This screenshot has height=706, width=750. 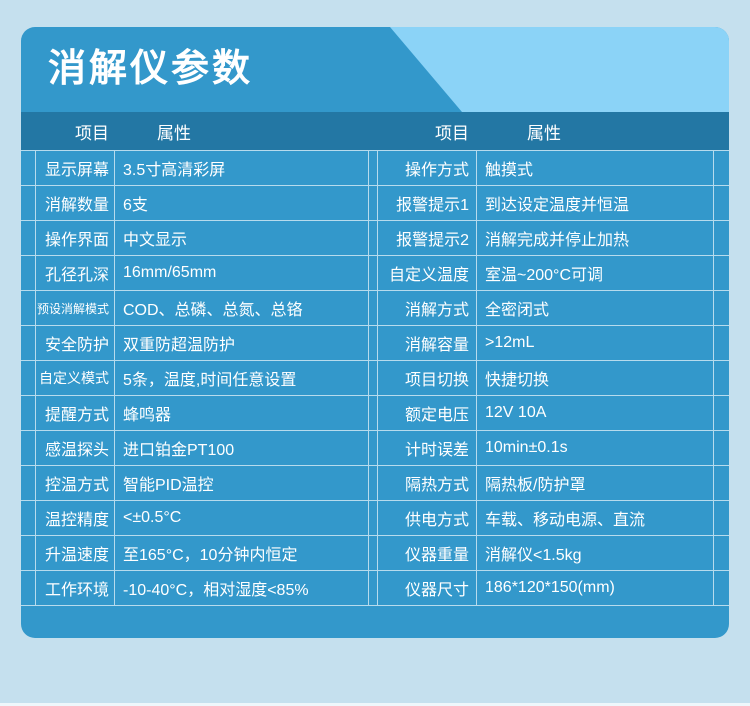 I want to click on right-item-value: 消解完成并停止加热, so click(x=595, y=238).